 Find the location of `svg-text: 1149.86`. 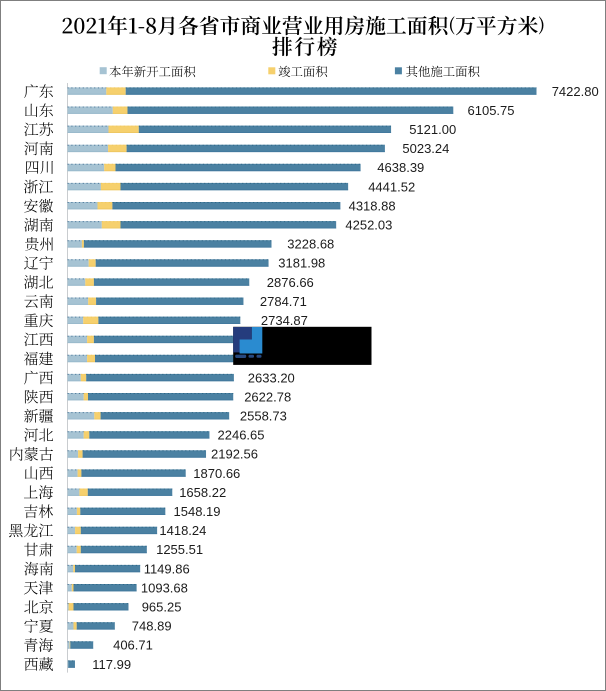

svg-text: 1149.86 is located at coordinates (167, 568).